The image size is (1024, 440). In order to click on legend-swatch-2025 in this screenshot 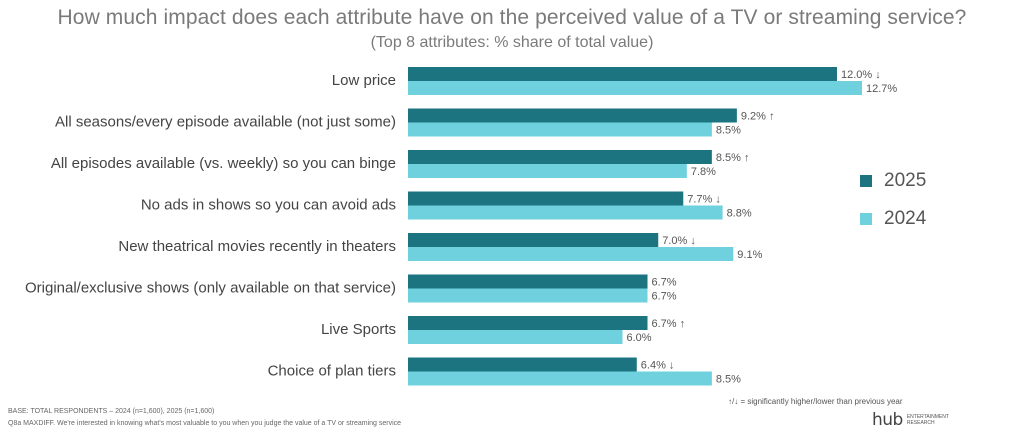, I will do `click(866, 181)`.